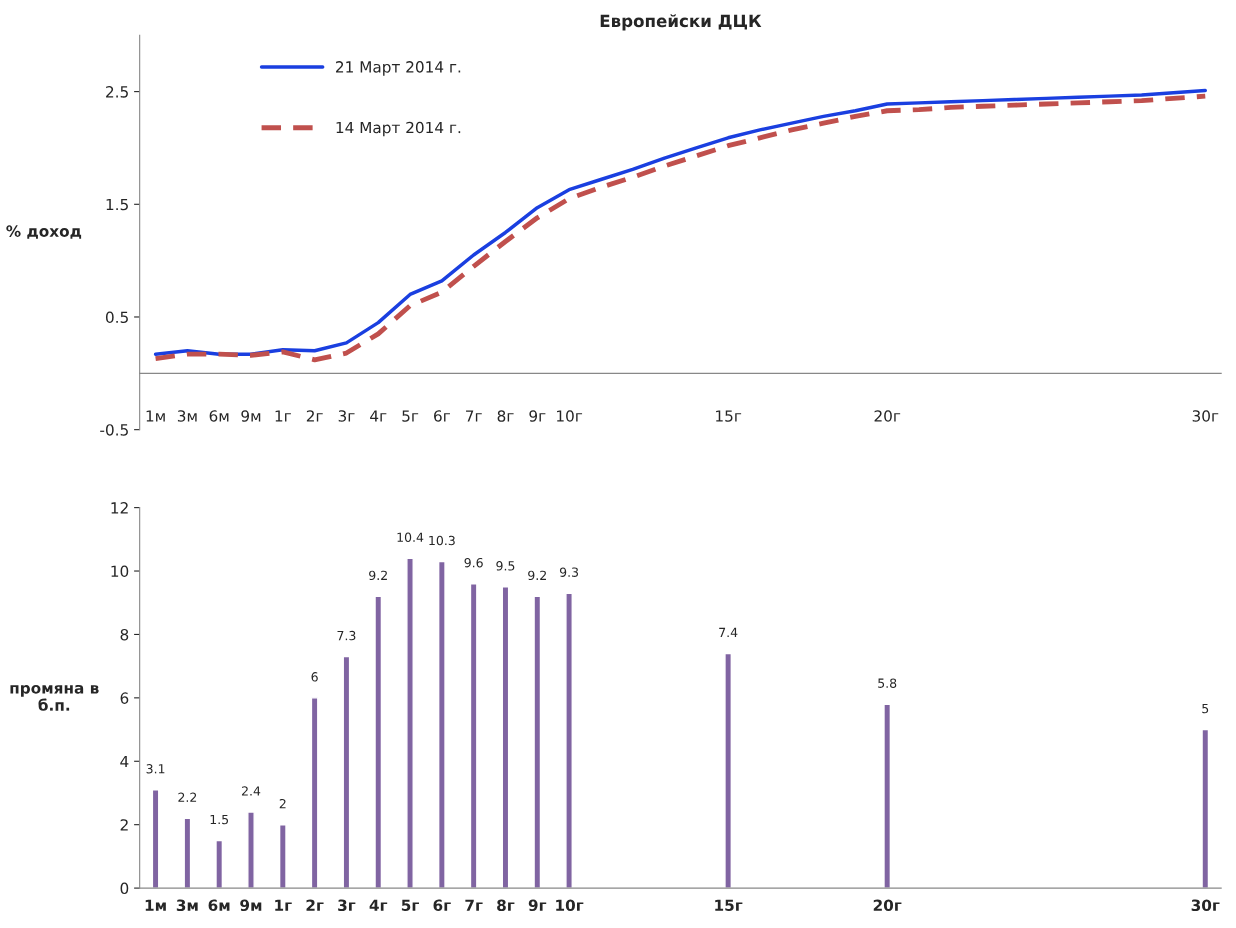  I want to click on legend-label: 14 Март 2014 г., so click(398, 129).